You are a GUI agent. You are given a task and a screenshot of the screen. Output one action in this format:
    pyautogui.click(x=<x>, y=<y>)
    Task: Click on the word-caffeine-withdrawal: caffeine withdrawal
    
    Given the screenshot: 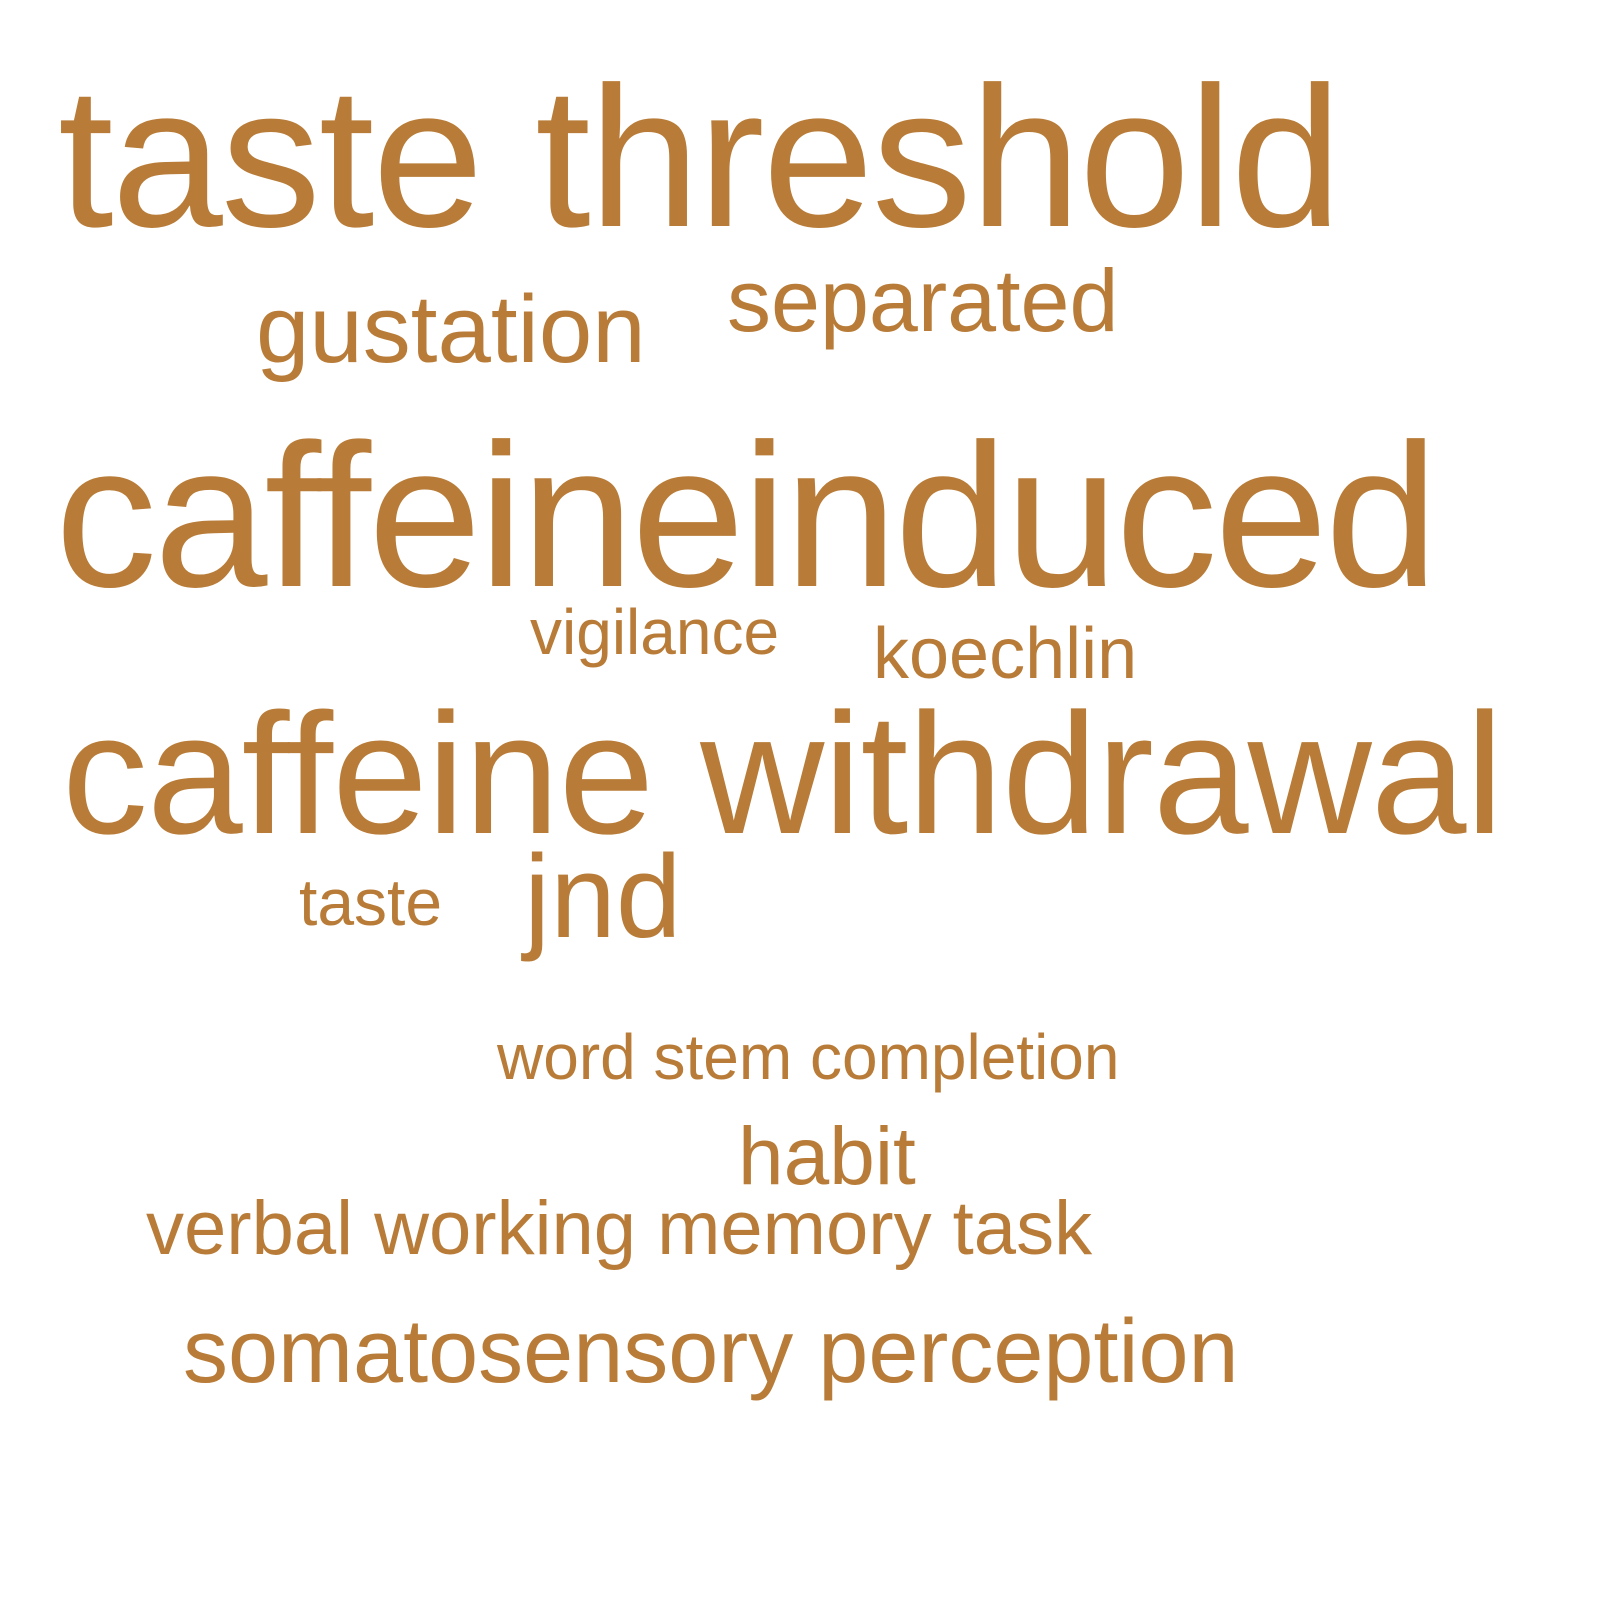 What is the action you would take?
    pyautogui.click(x=783, y=774)
    